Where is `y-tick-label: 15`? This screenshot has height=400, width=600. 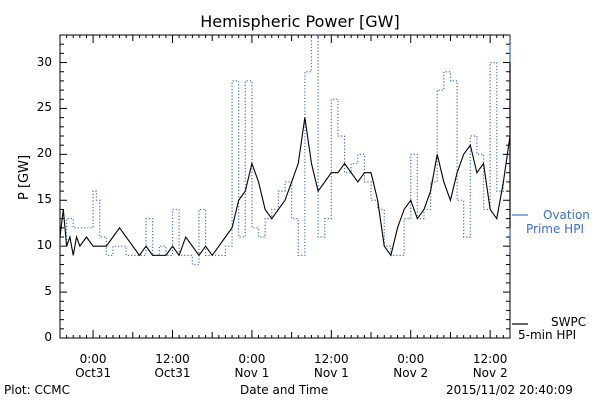 y-tick-label: 15 is located at coordinates (44, 199).